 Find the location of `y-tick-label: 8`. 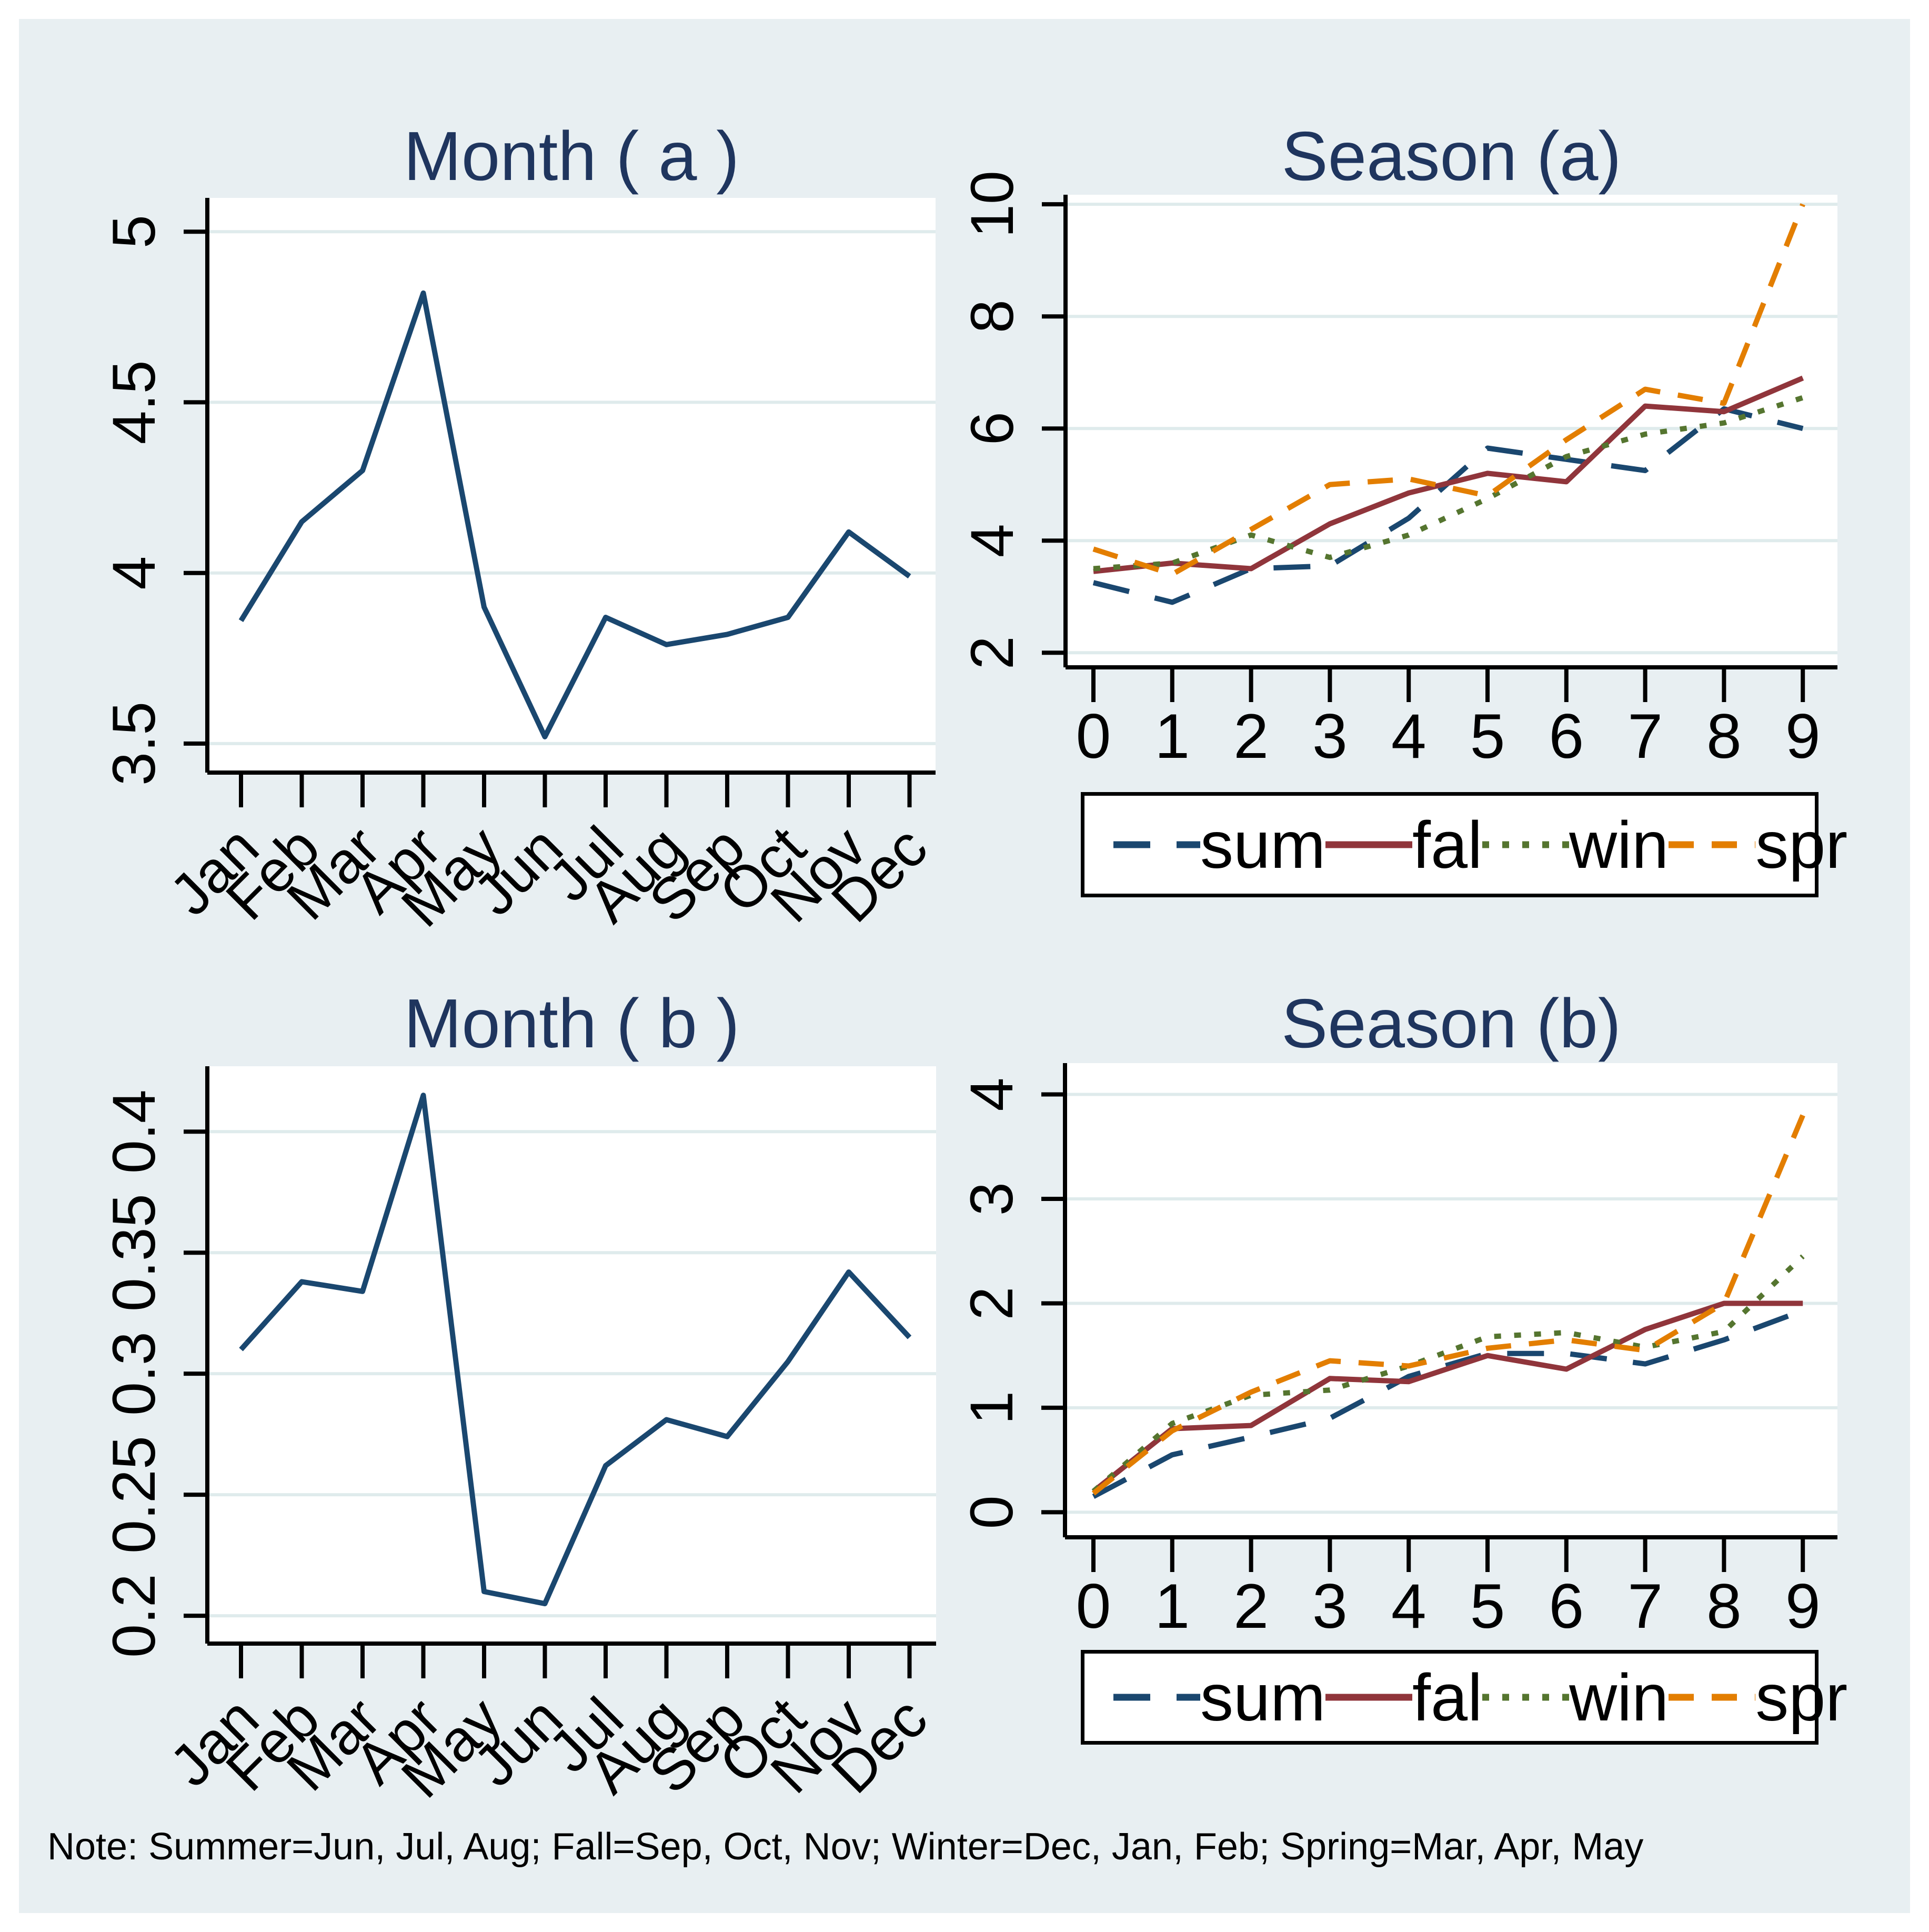

y-tick-label: 8 is located at coordinates (993, 316).